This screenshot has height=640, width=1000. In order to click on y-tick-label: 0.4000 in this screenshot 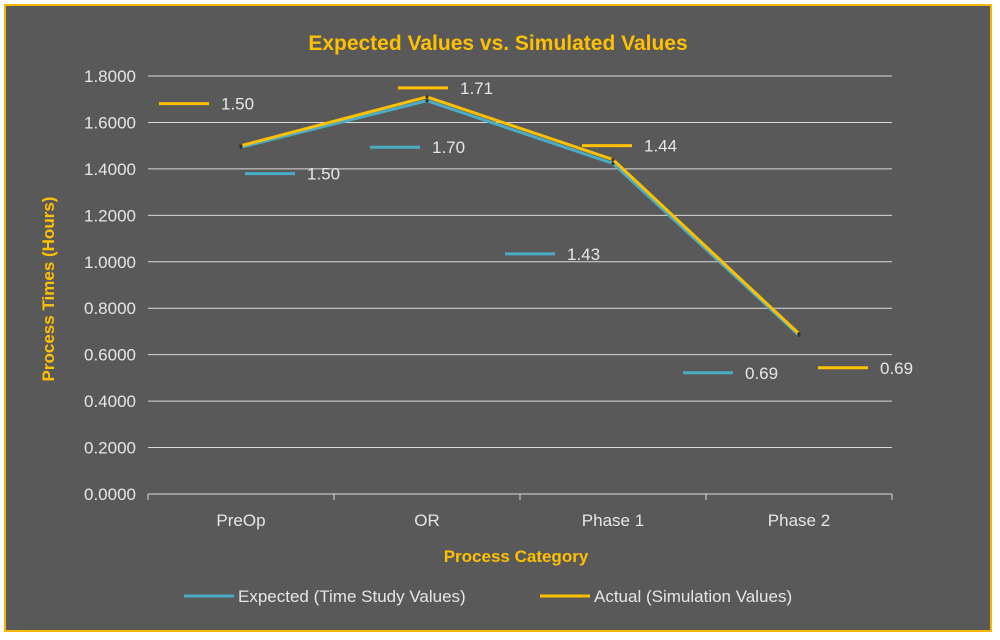, I will do `click(110, 401)`.